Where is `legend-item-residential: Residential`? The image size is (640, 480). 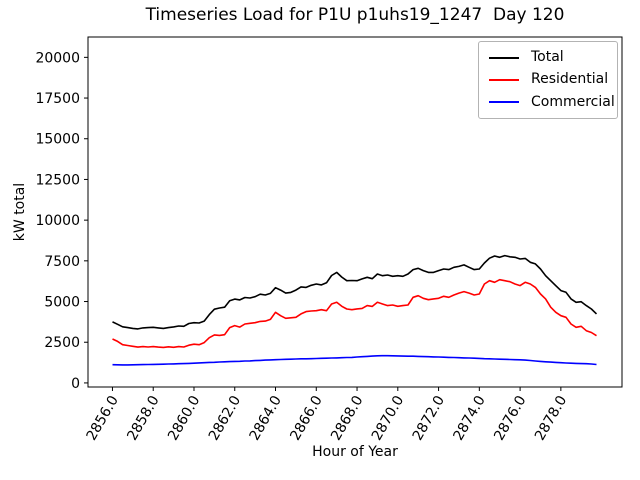
legend-item-residential: Residential is located at coordinates (549, 79).